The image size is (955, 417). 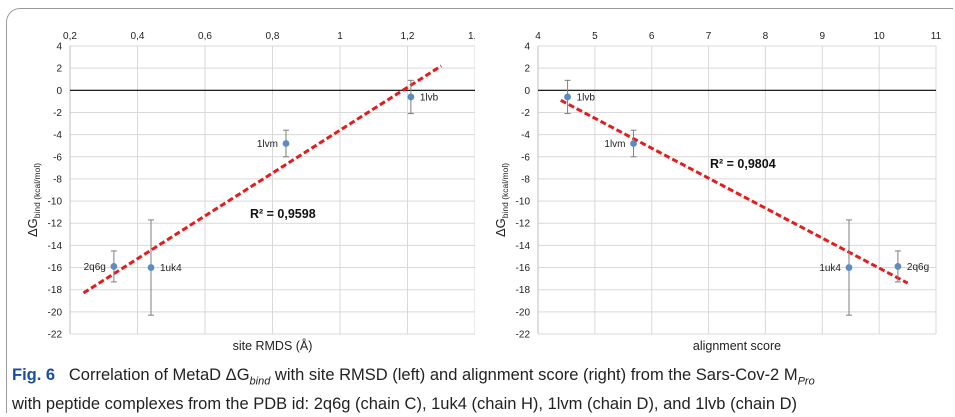 I want to click on x-tick-label: 1,2, so click(x=408, y=36).